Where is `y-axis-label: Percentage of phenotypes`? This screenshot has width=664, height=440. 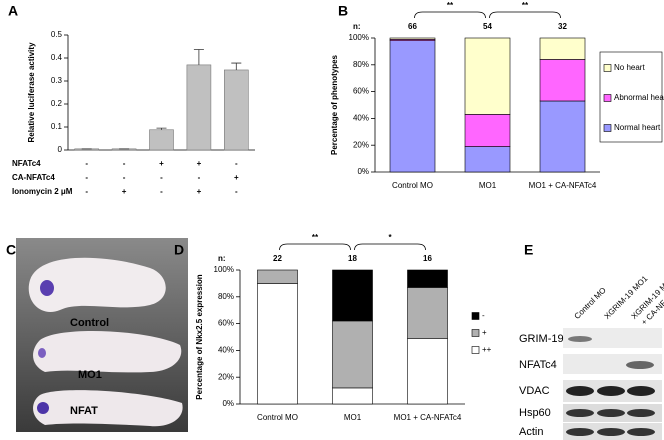 y-axis-label: Percentage of phenotypes is located at coordinates (334, 104).